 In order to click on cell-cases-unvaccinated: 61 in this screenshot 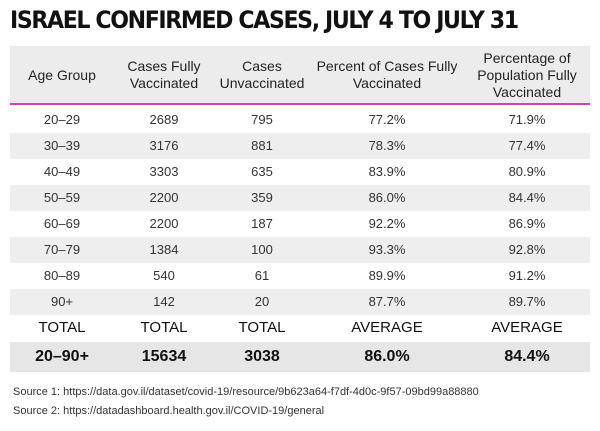, I will do `click(262, 275)`.